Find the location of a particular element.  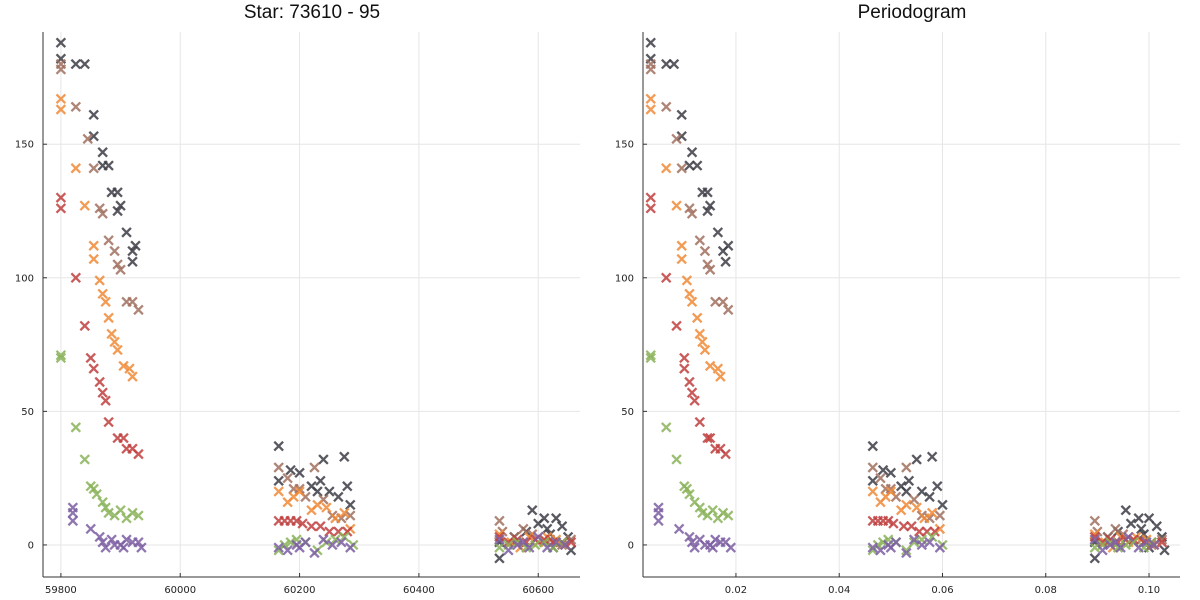

x-tick-label: 0.02 is located at coordinates (736, 590).